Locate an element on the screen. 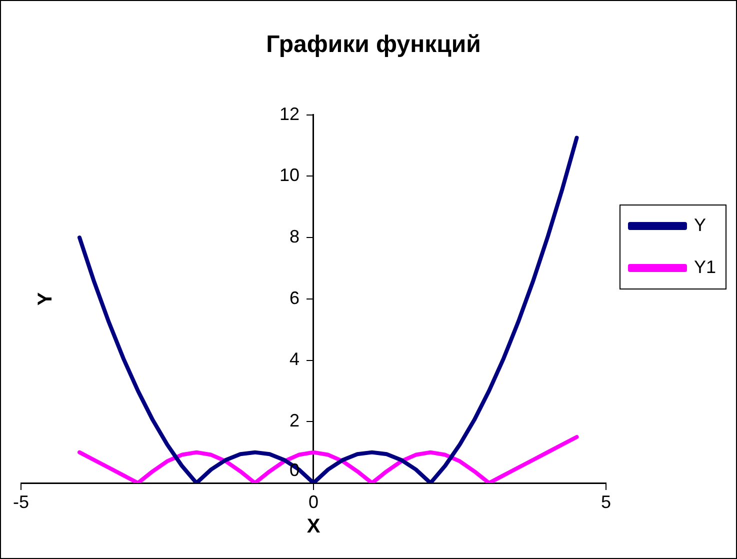 The height and width of the screenshot is (559, 737). y-axis-title: Y is located at coordinates (45, 299).